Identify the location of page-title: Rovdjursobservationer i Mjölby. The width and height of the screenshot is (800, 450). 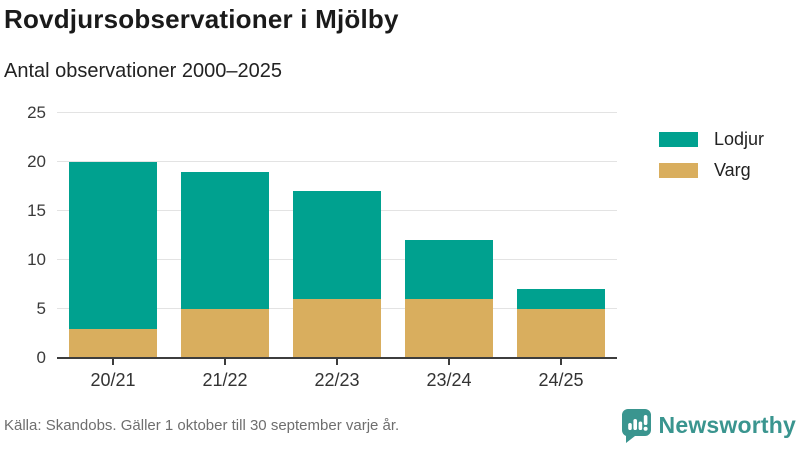
(201, 19).